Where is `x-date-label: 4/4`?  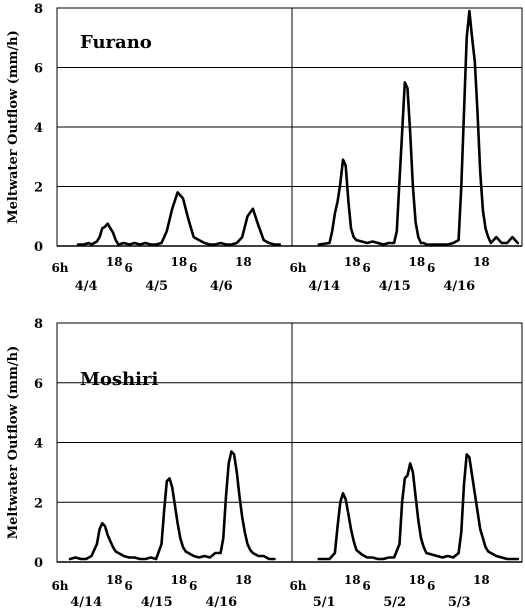 x-date-label: 4/4 is located at coordinates (86, 286).